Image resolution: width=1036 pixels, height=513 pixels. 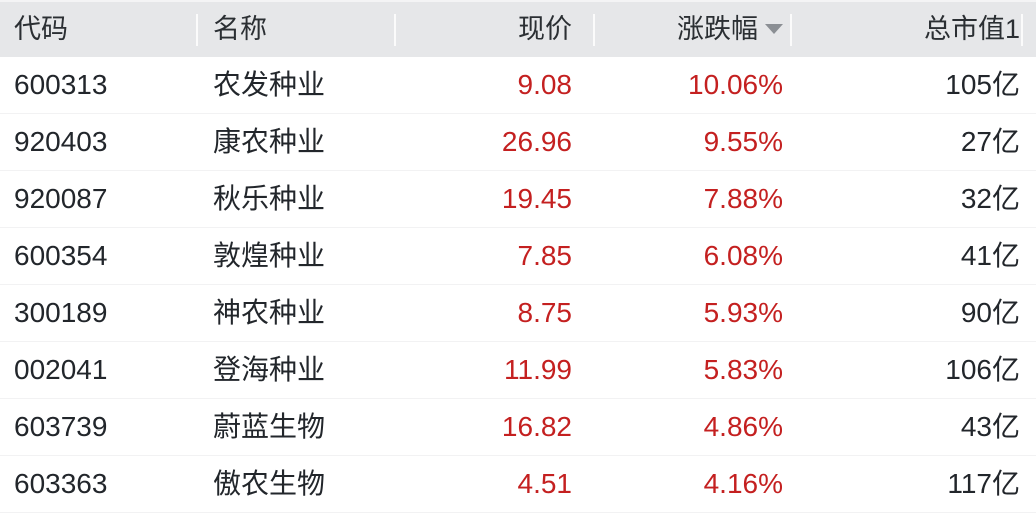 I want to click on table-row: 920087 秋乐种业 19.45 7.88% 32亿, so click(x=518, y=199).